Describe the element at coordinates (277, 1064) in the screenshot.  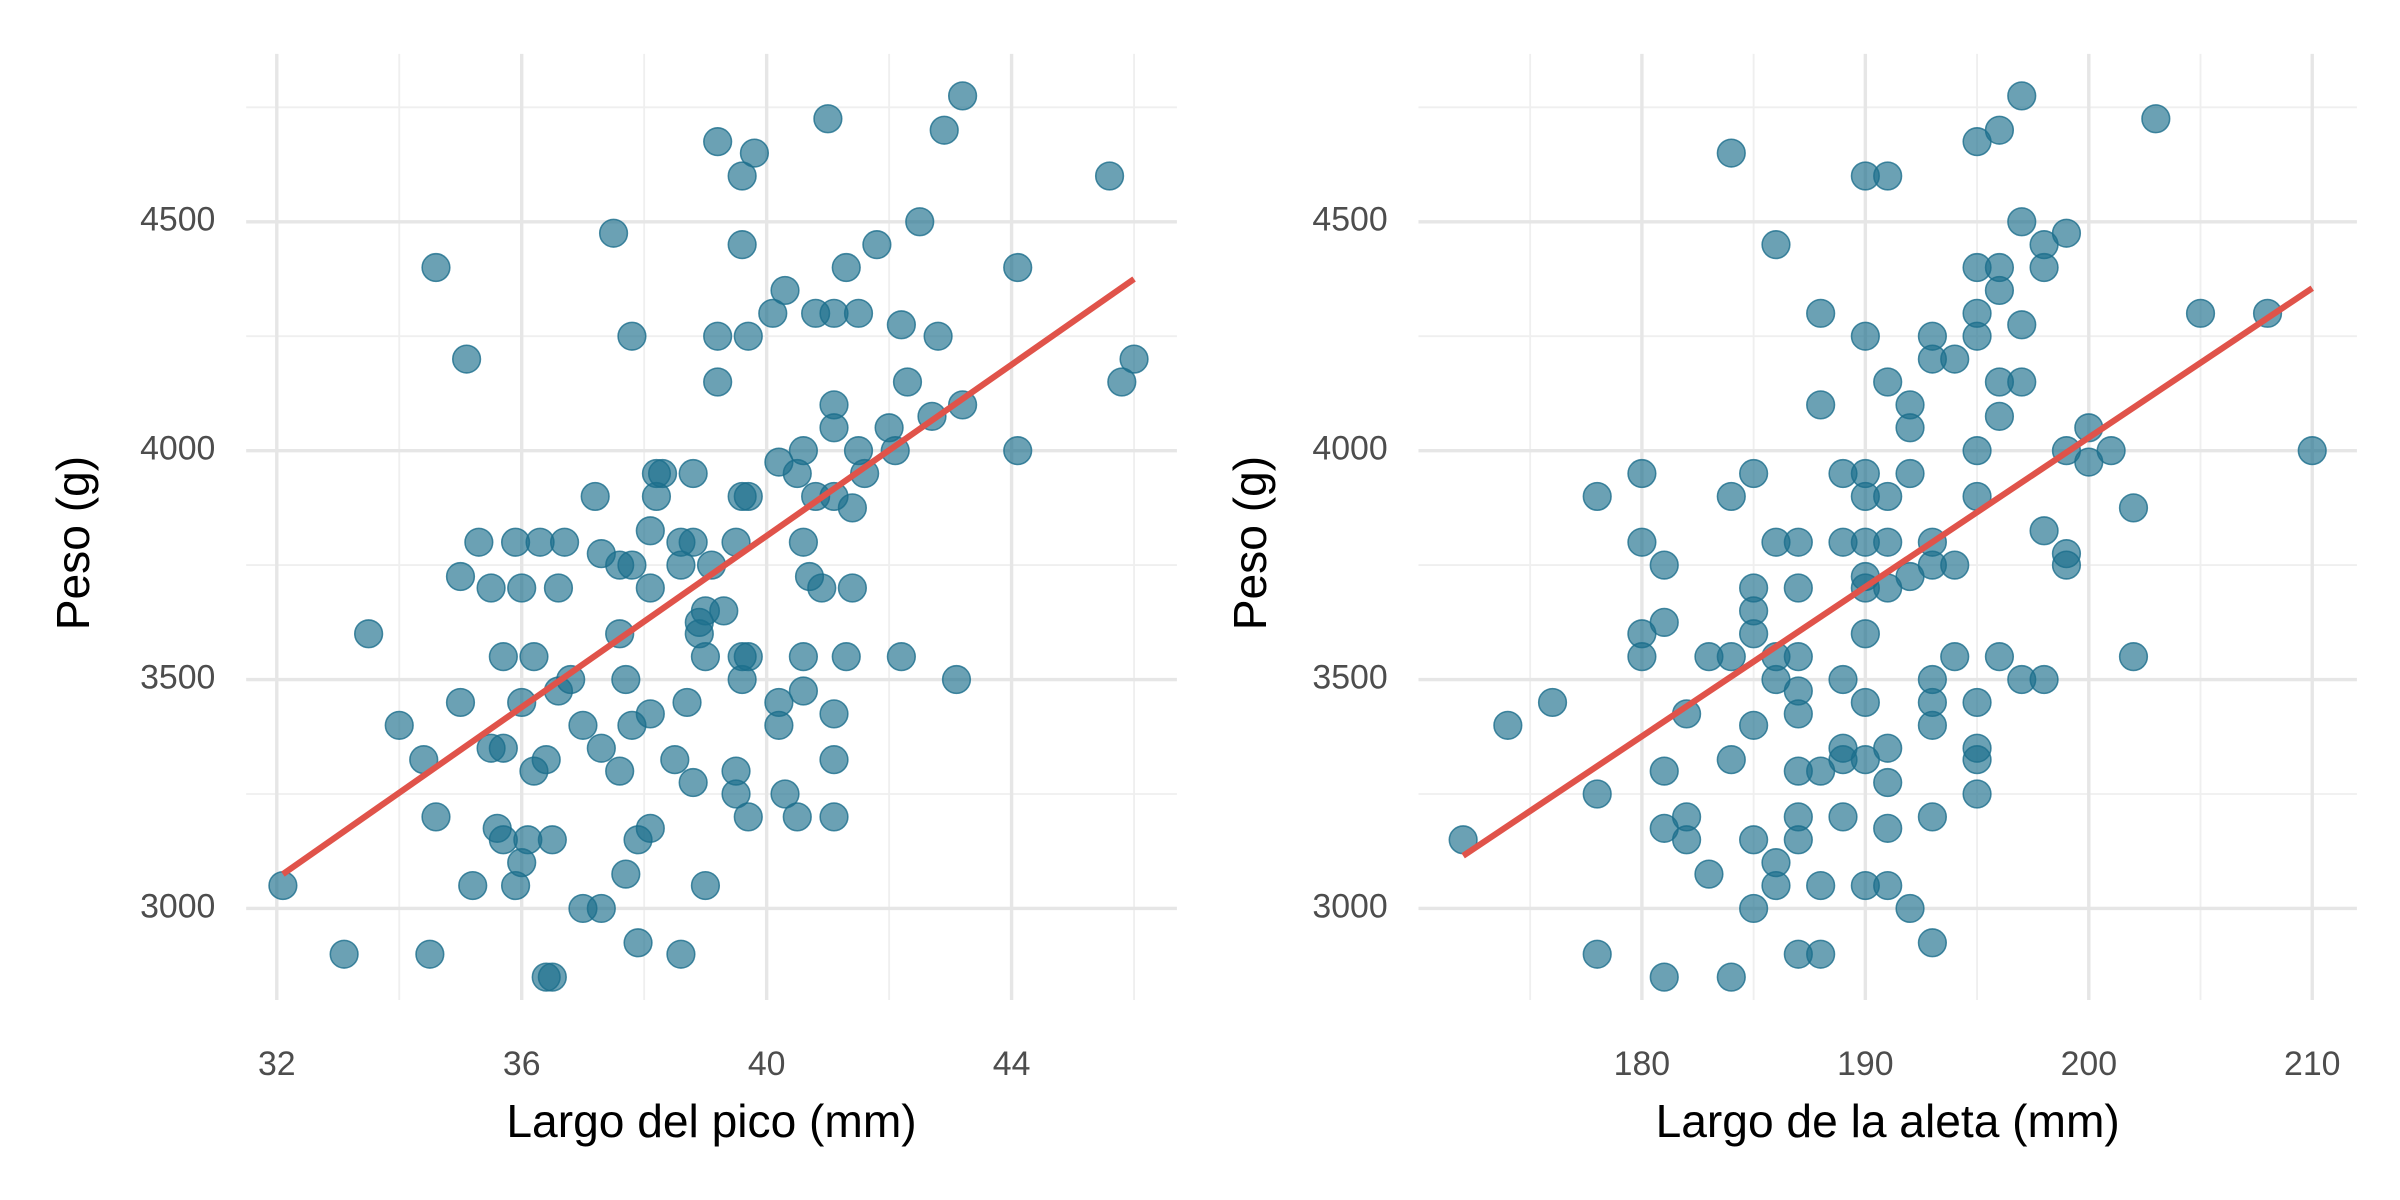
I see `x-tick-label: 32` at that location.